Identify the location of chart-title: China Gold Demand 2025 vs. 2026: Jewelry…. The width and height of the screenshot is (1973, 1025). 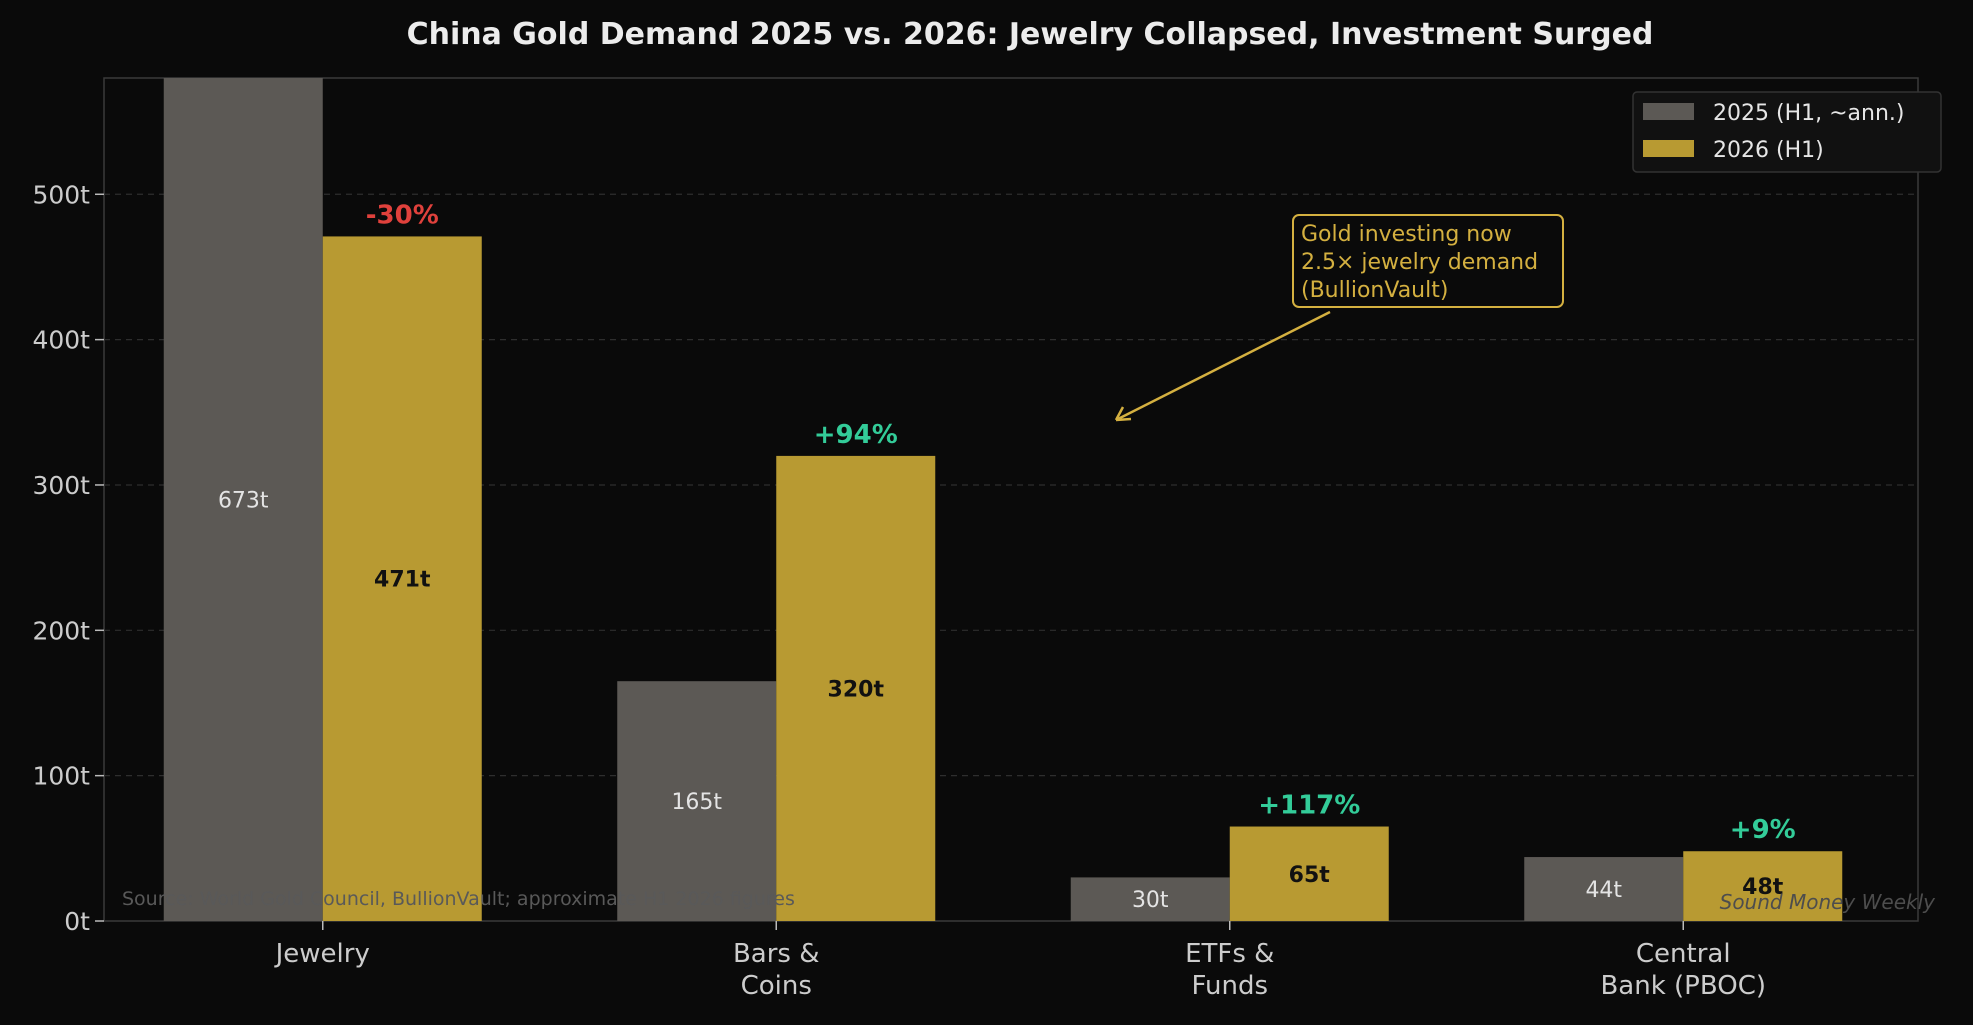
(1030, 34).